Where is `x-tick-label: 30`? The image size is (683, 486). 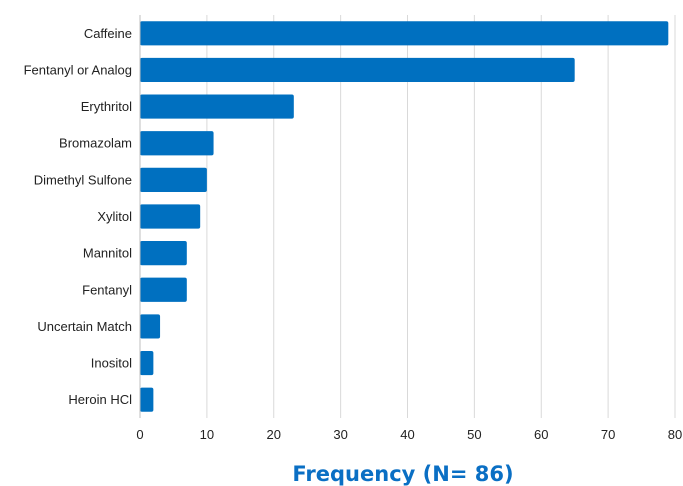
x-tick-label: 30 is located at coordinates (340, 434).